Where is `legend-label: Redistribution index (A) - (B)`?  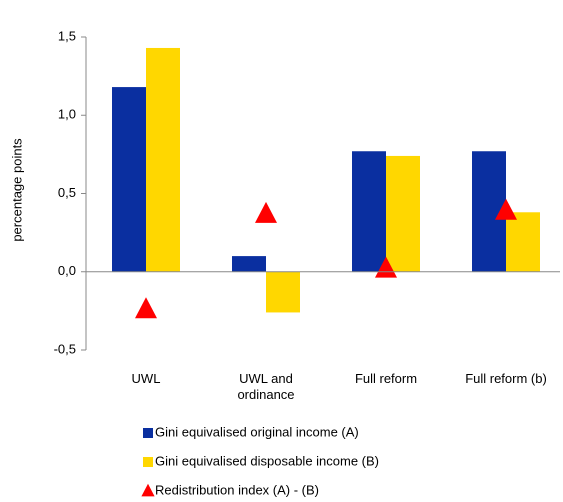
legend-label: Redistribution index (A) - (B) is located at coordinates (237, 489).